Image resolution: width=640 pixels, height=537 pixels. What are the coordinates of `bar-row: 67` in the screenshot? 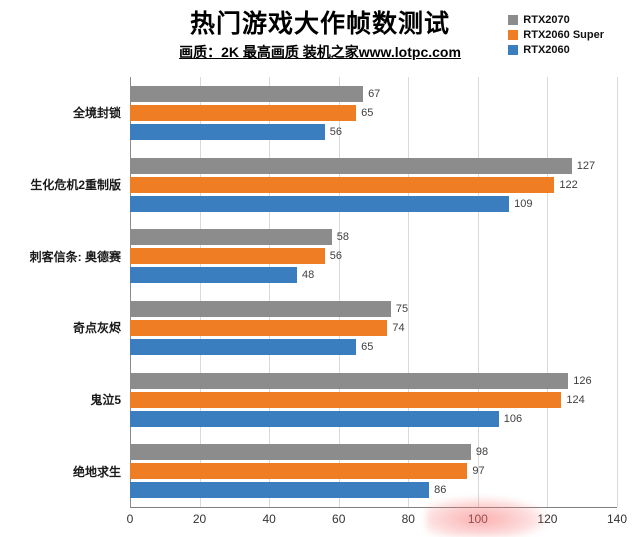 It's located at (373, 93).